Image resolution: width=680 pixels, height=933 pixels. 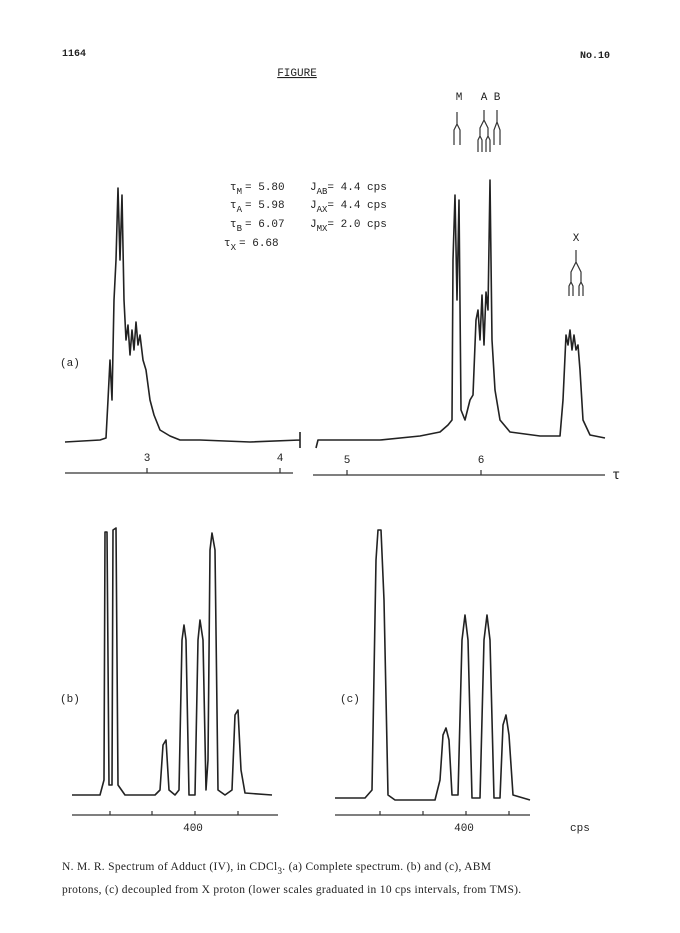 I want to click on scale-unit: cps, so click(x=580, y=829).